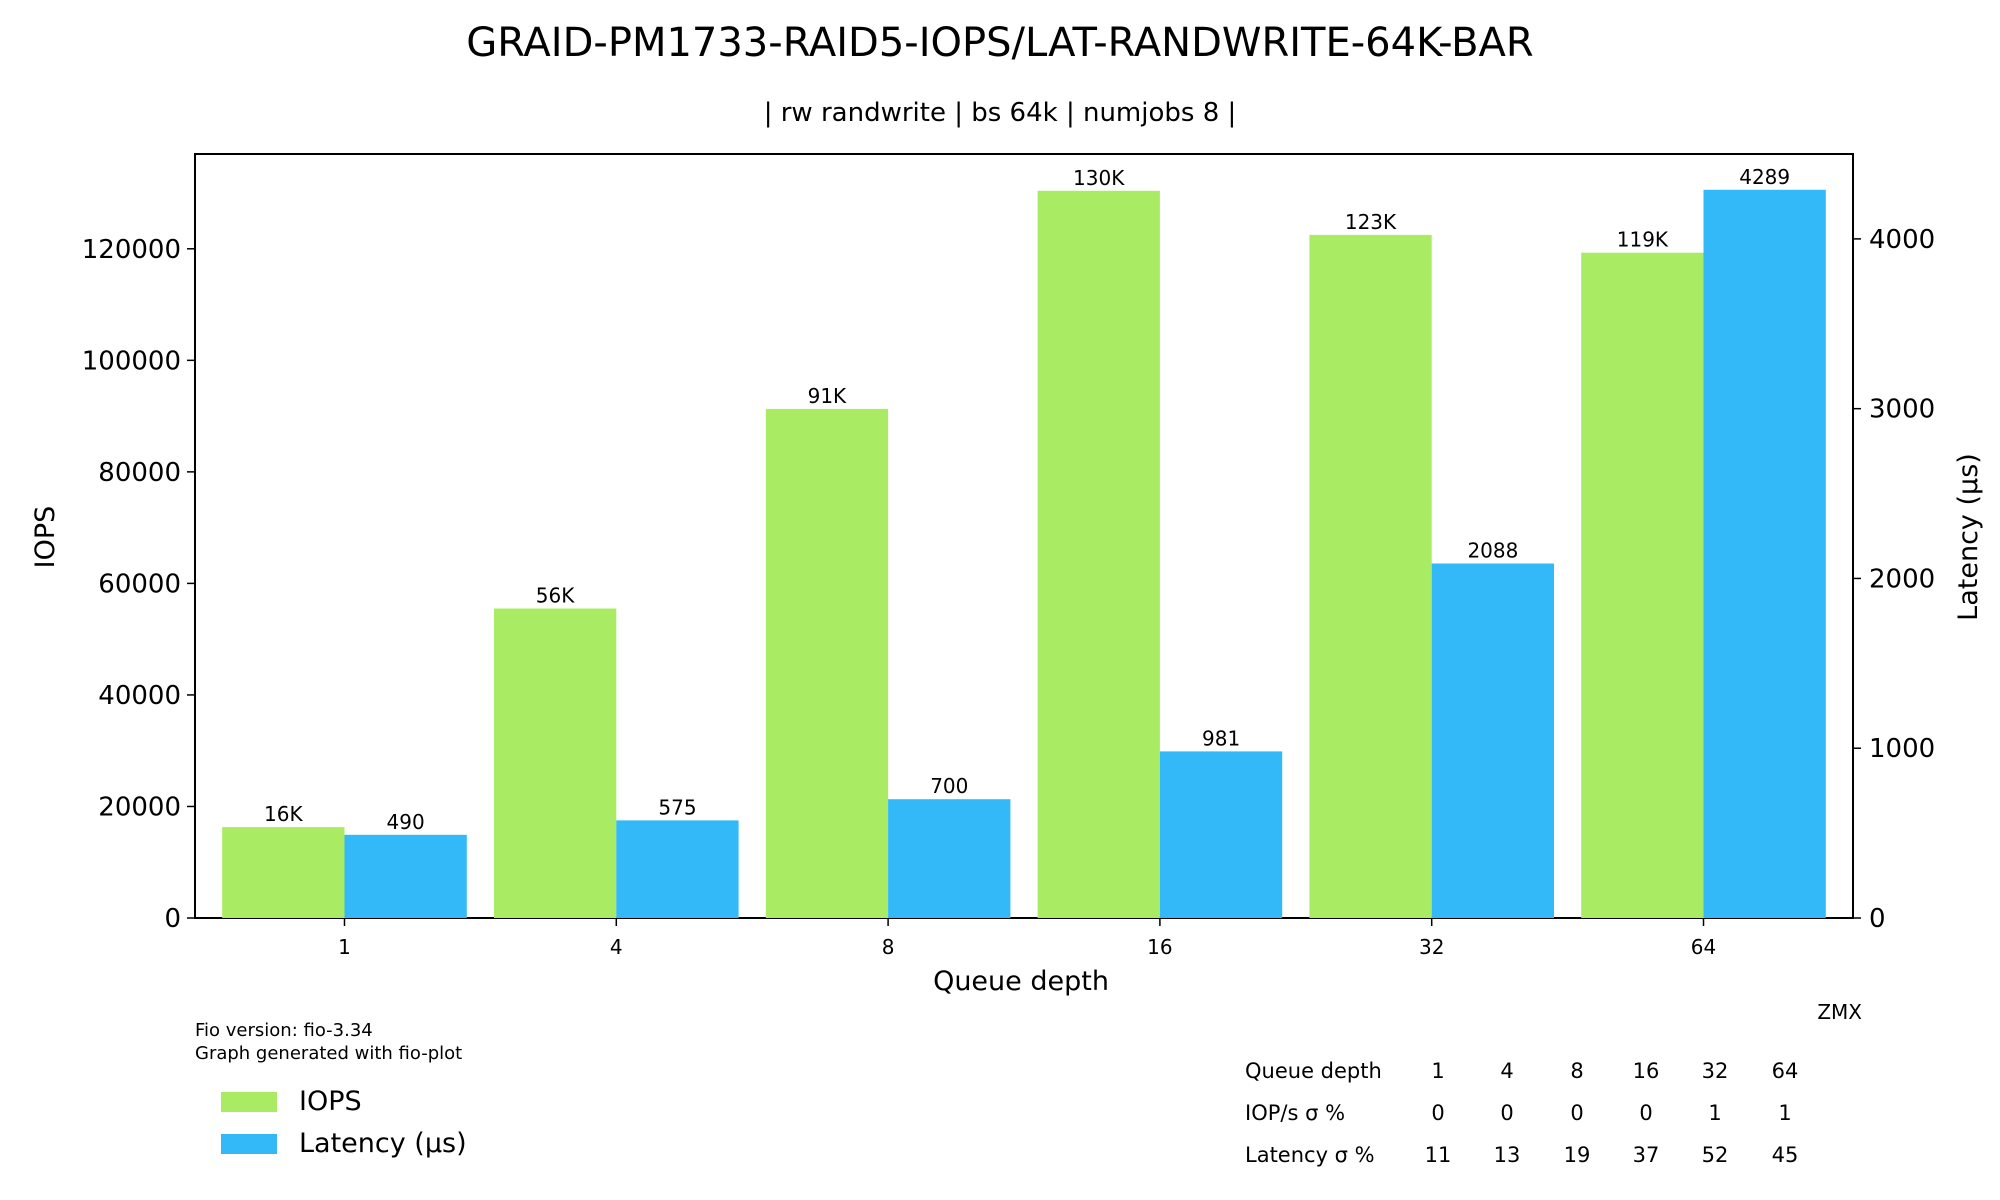 This screenshot has width=2000, height=1200. What do you see at coordinates (328, 1053) in the screenshot?
I see `fio-plot-note: Graph generated with fio-plot` at bounding box center [328, 1053].